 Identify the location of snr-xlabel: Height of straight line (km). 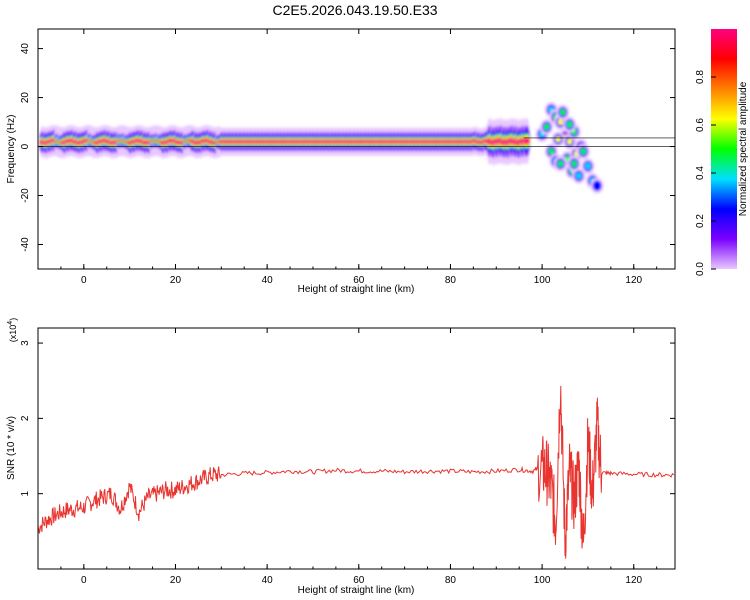
(356, 590).